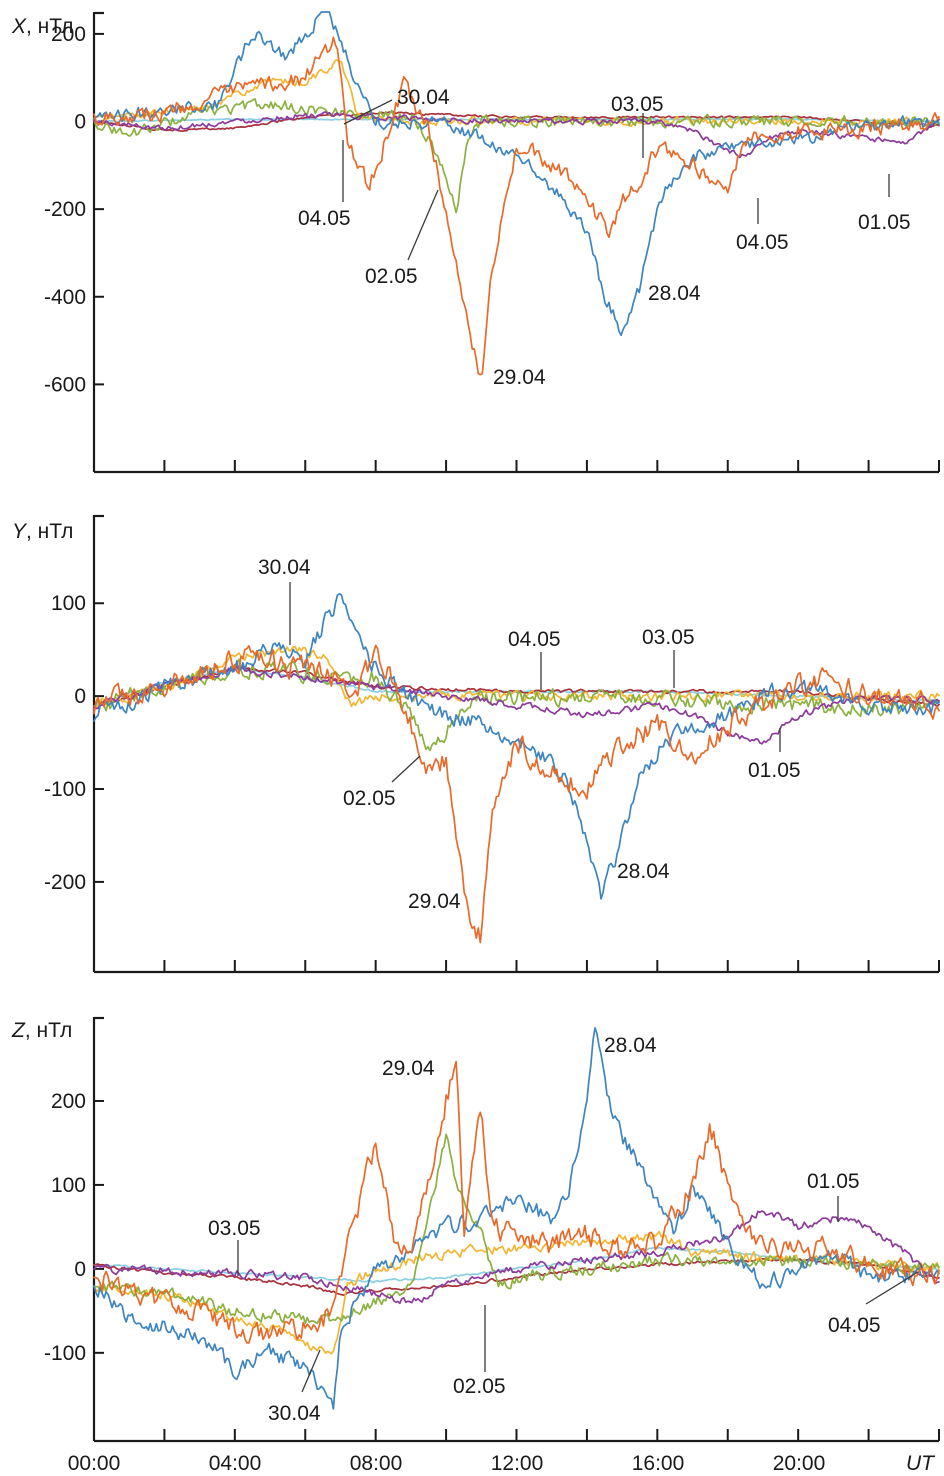 The height and width of the screenshot is (1476, 944). Describe the element at coordinates (18, 1030) in the screenshot. I see `panel-z-ylabel-var: Z` at that location.